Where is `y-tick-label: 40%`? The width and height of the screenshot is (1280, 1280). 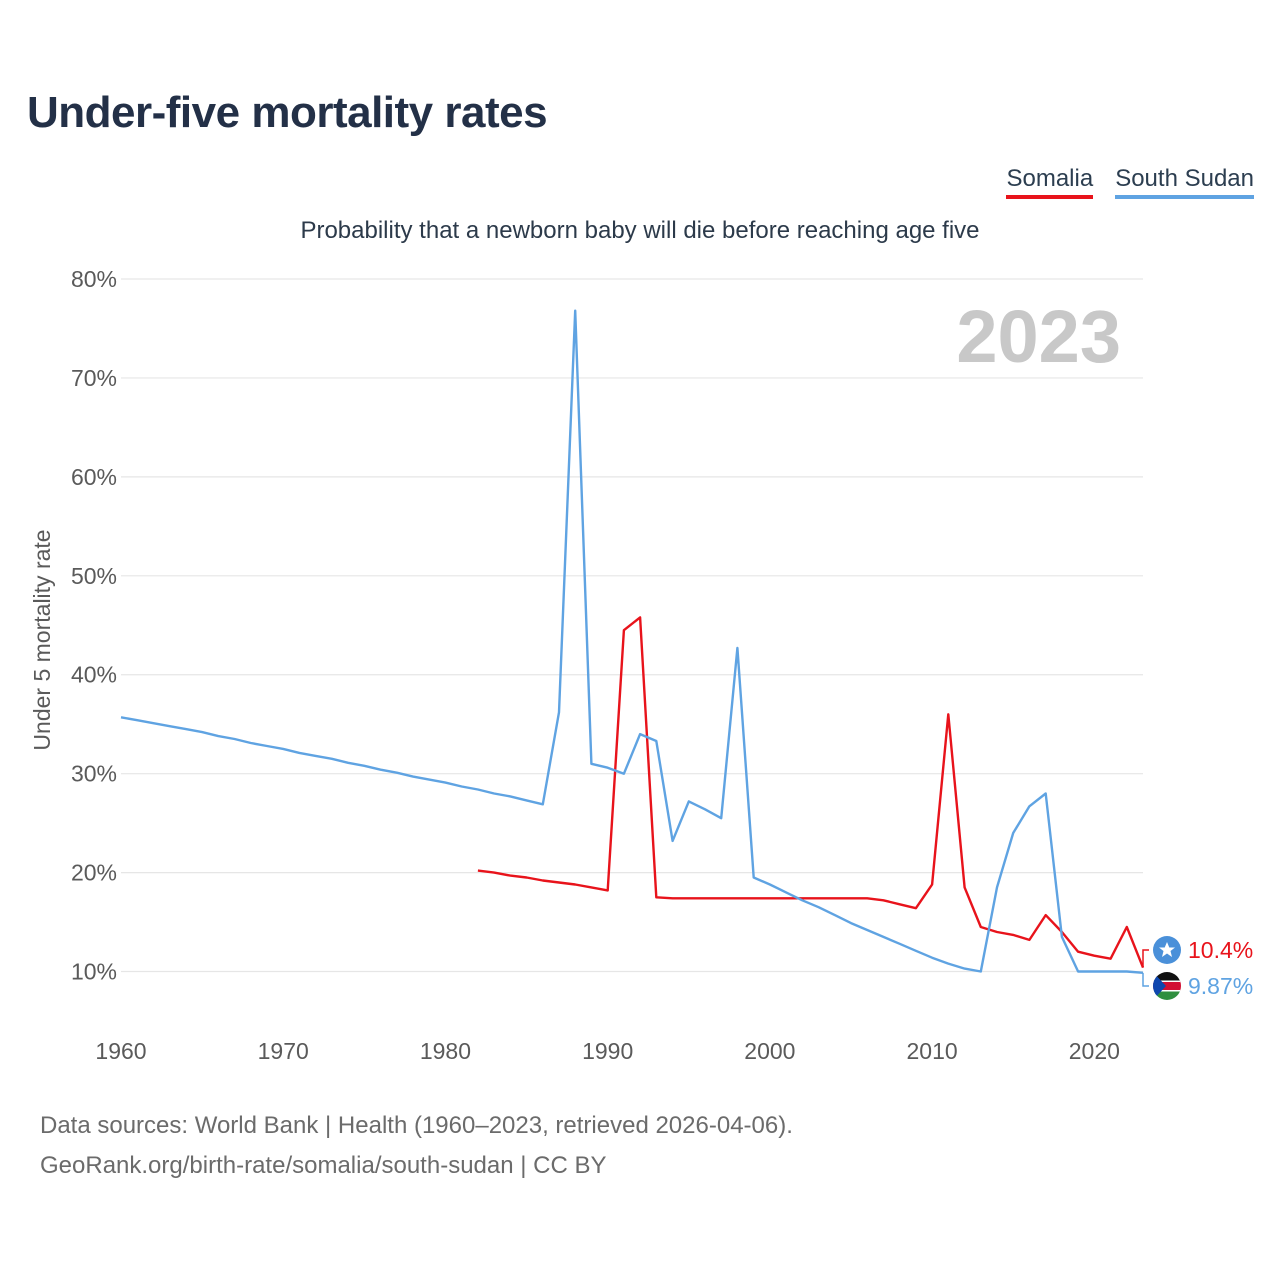
y-tick-label: 40% is located at coordinates (94, 675).